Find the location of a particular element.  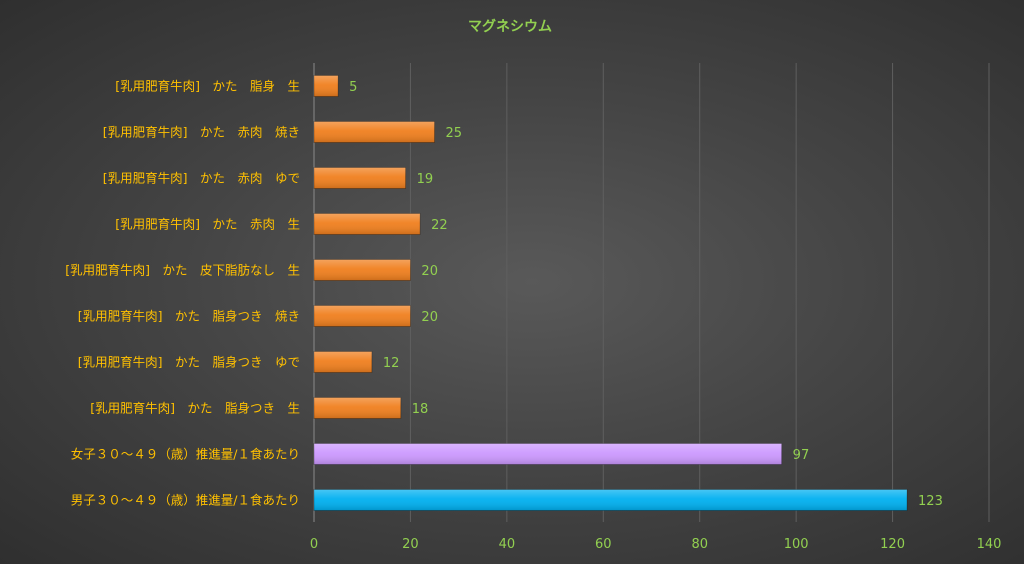

x-tick-label: 140 is located at coordinates (989, 544).